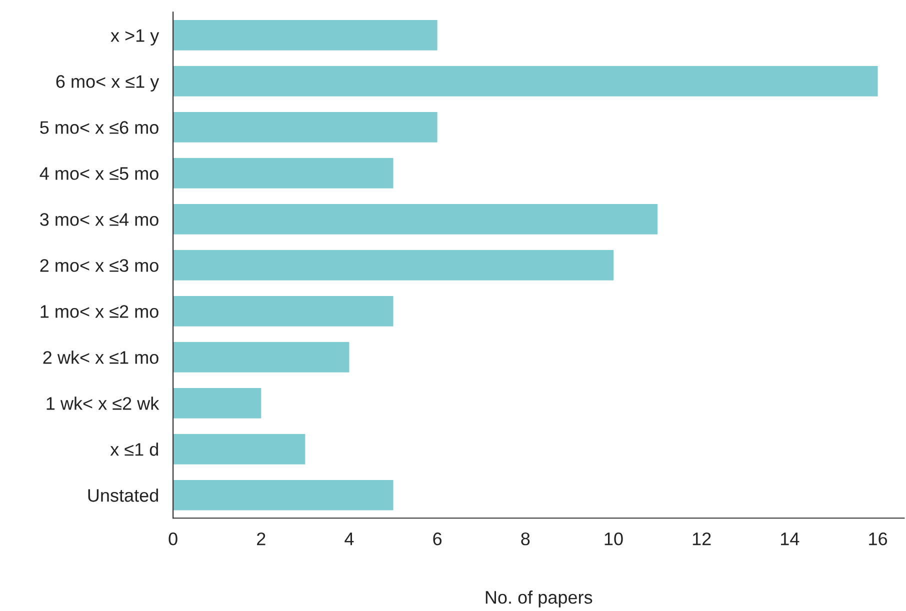  I want to click on y-tick-label: x >1 y, so click(135, 37).